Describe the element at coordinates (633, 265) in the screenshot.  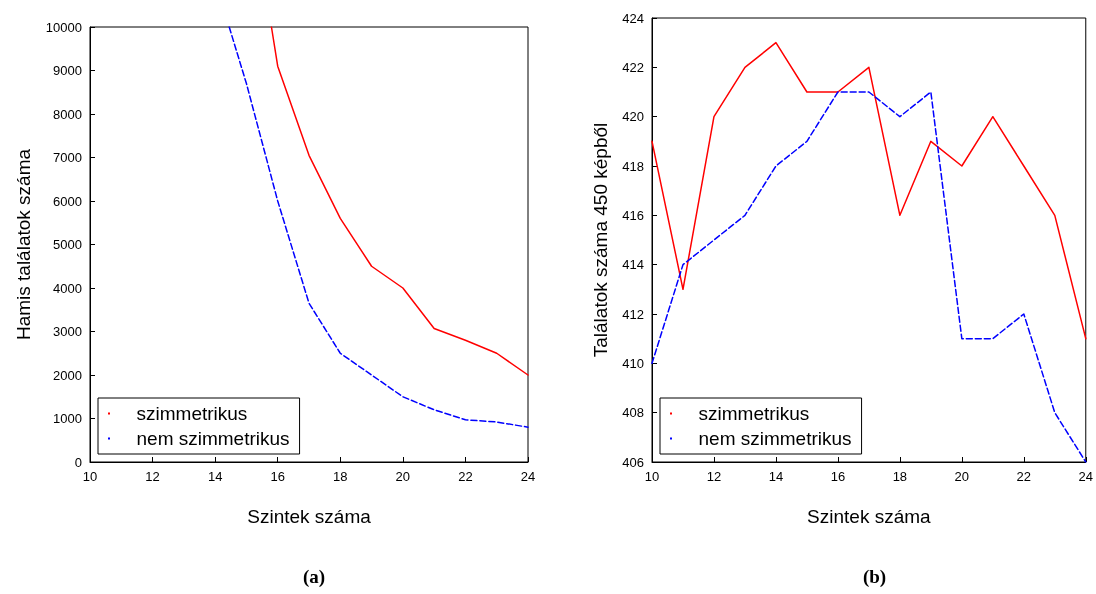
I see `y-tick-label: 414` at that location.